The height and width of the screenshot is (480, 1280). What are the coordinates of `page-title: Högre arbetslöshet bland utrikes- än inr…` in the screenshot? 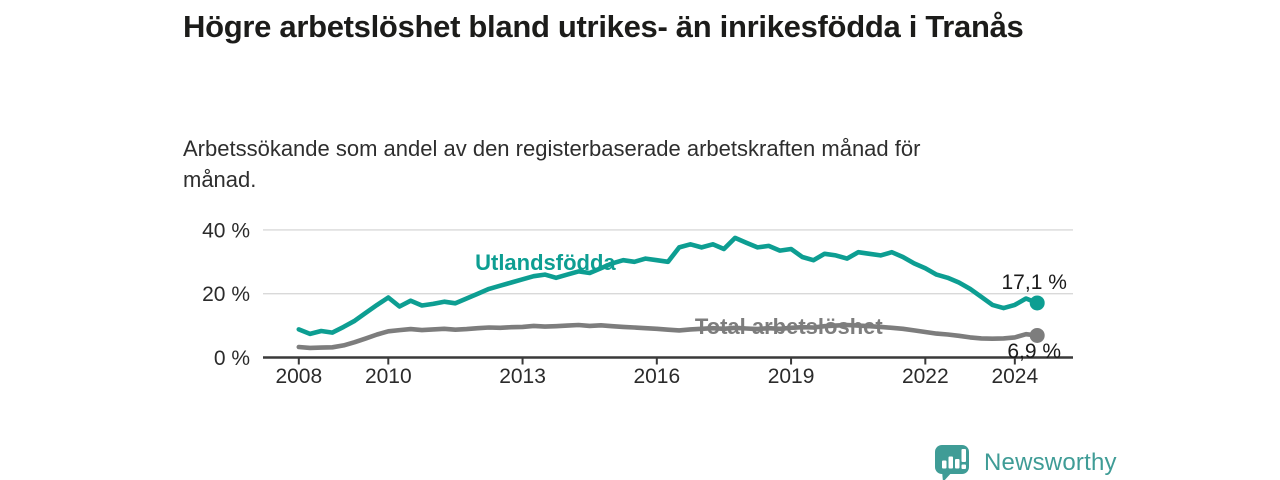 It's located at (603, 26).